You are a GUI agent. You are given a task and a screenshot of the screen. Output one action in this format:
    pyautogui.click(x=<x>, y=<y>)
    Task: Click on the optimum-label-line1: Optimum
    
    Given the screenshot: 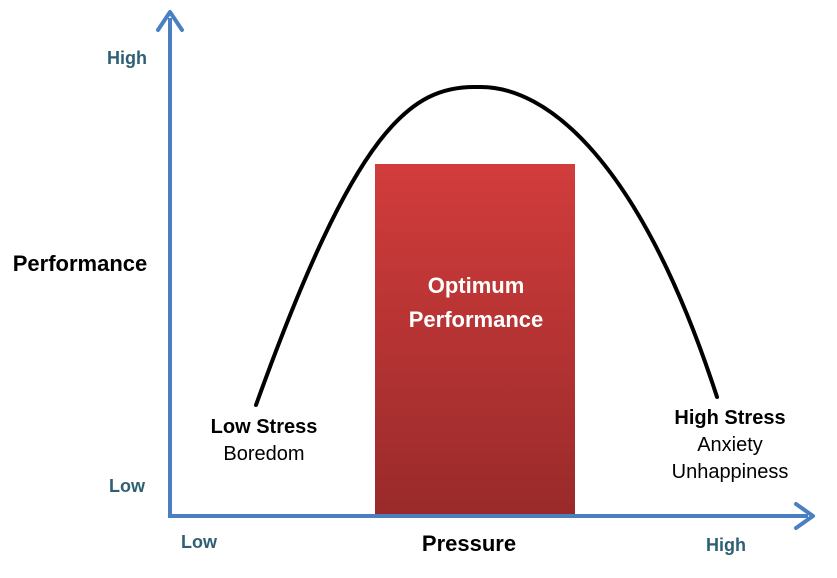 What is the action you would take?
    pyautogui.click(x=476, y=285)
    